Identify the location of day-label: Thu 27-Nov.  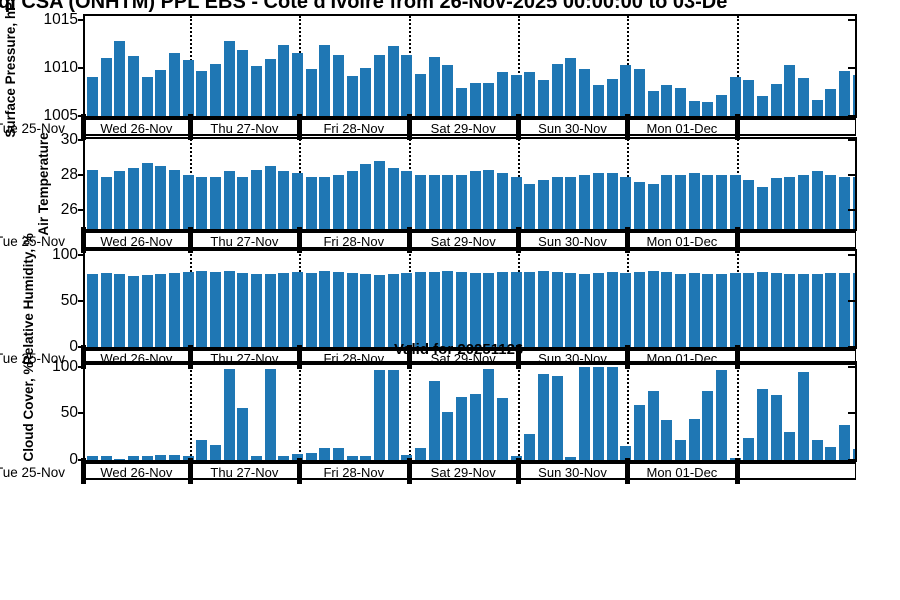
(244, 241).